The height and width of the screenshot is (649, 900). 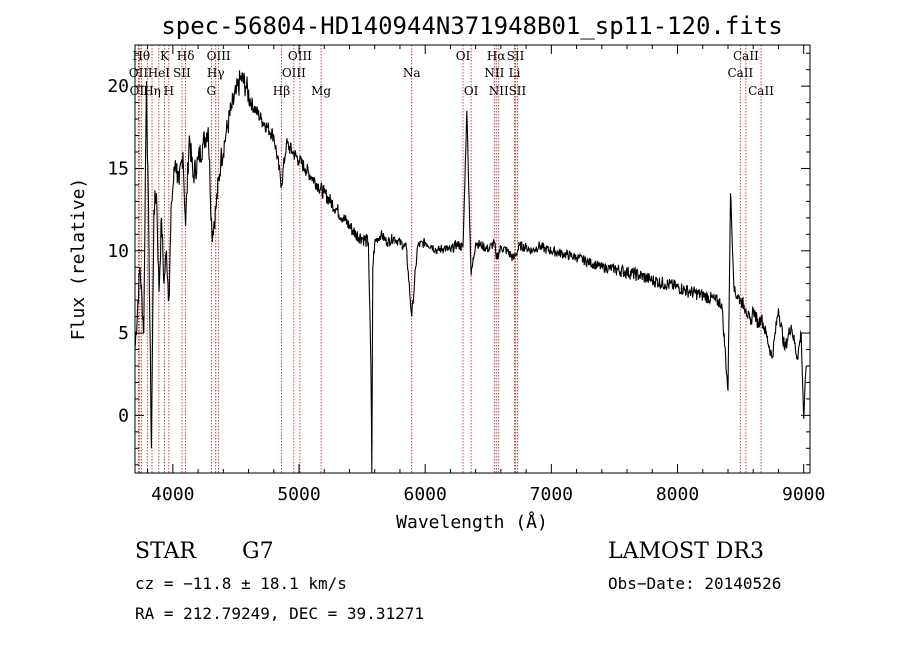 I want to click on line-marker-label-23: Li, so click(x=515, y=73).